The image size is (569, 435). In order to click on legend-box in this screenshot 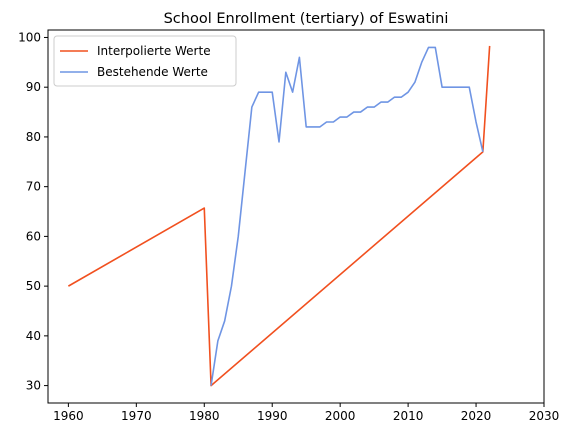, I will do `click(145, 61)`.